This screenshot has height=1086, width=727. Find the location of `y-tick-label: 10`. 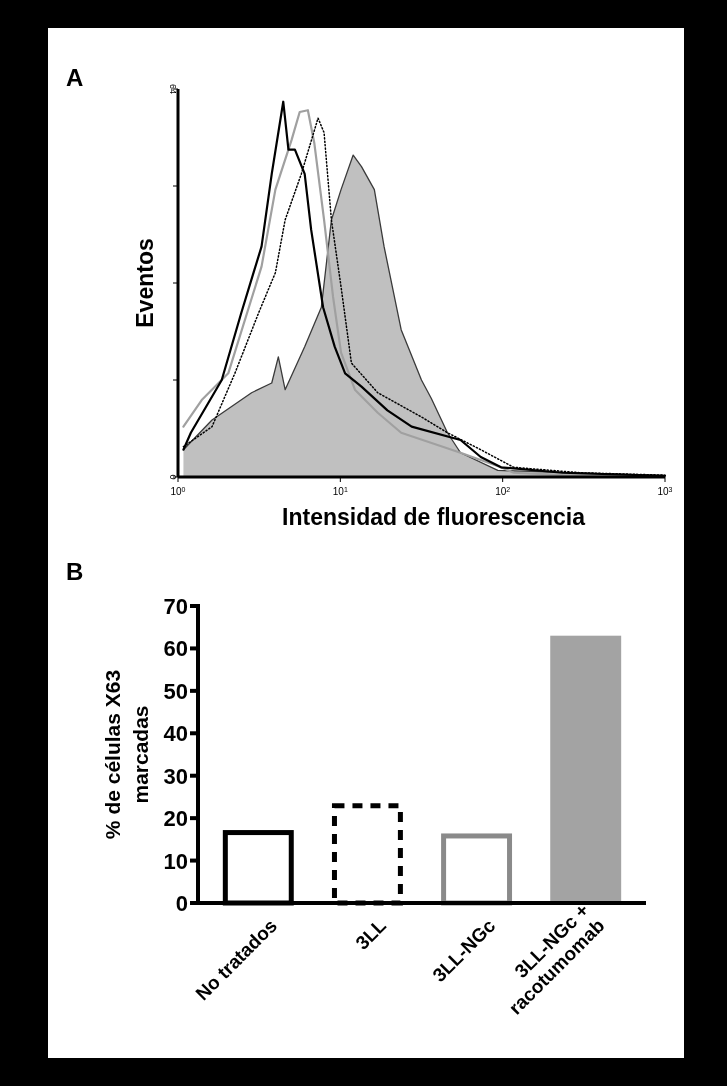

y-tick-label: 10 is located at coordinates (175, 861).